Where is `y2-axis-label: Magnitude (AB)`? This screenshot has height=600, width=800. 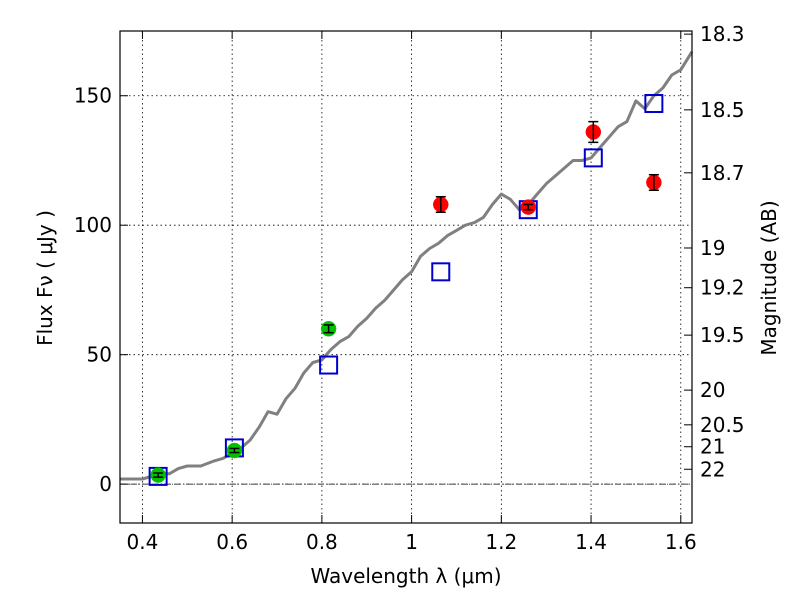 y2-axis-label: Magnitude (AB) is located at coordinates (769, 277).